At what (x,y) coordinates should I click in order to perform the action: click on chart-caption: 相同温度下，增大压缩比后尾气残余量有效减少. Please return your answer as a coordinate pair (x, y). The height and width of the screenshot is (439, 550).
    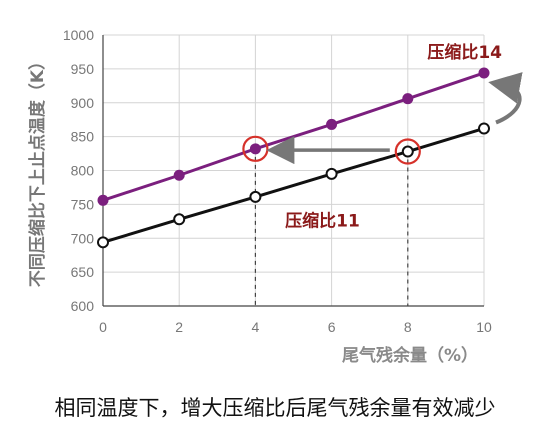
    Looking at the image, I should click on (275, 408).